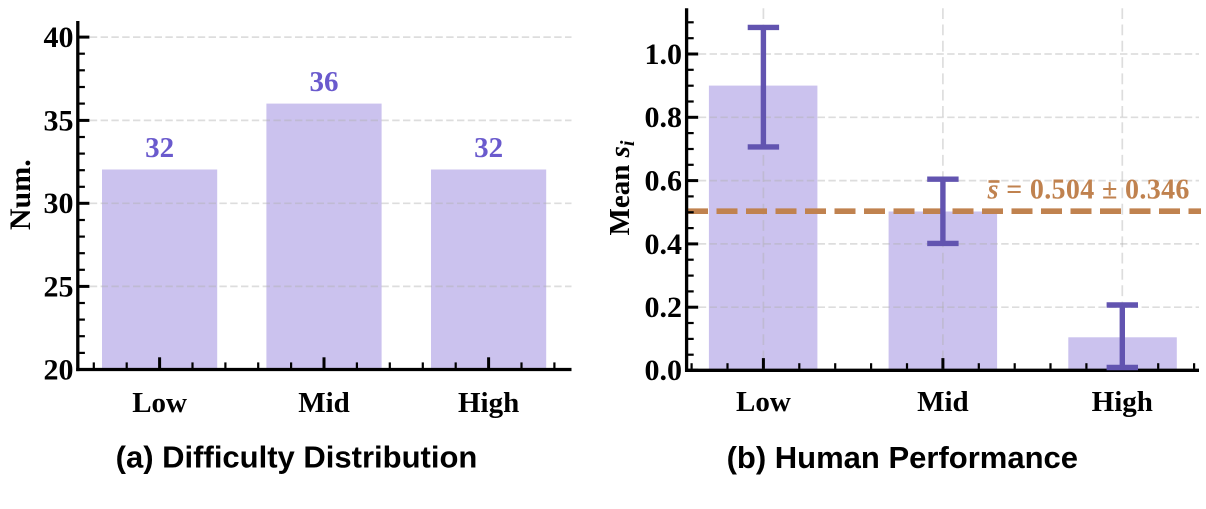 This screenshot has width=1206, height=509. What do you see at coordinates (664, 307) in the screenshot?
I see `svg-text: 0.2` at bounding box center [664, 307].